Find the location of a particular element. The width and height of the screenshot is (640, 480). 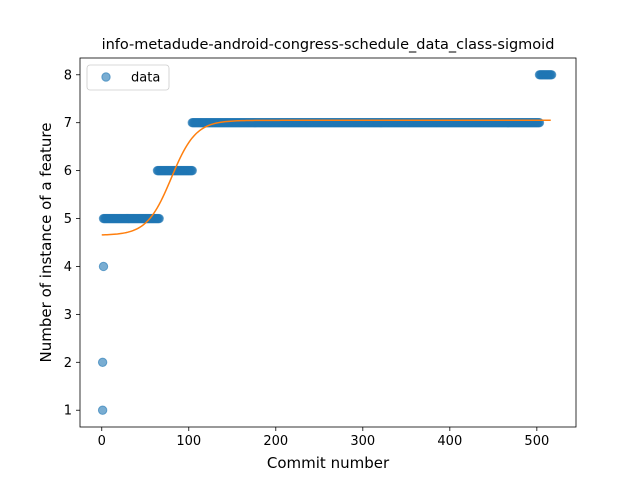

y-tick-label: 1 is located at coordinates (68, 411).